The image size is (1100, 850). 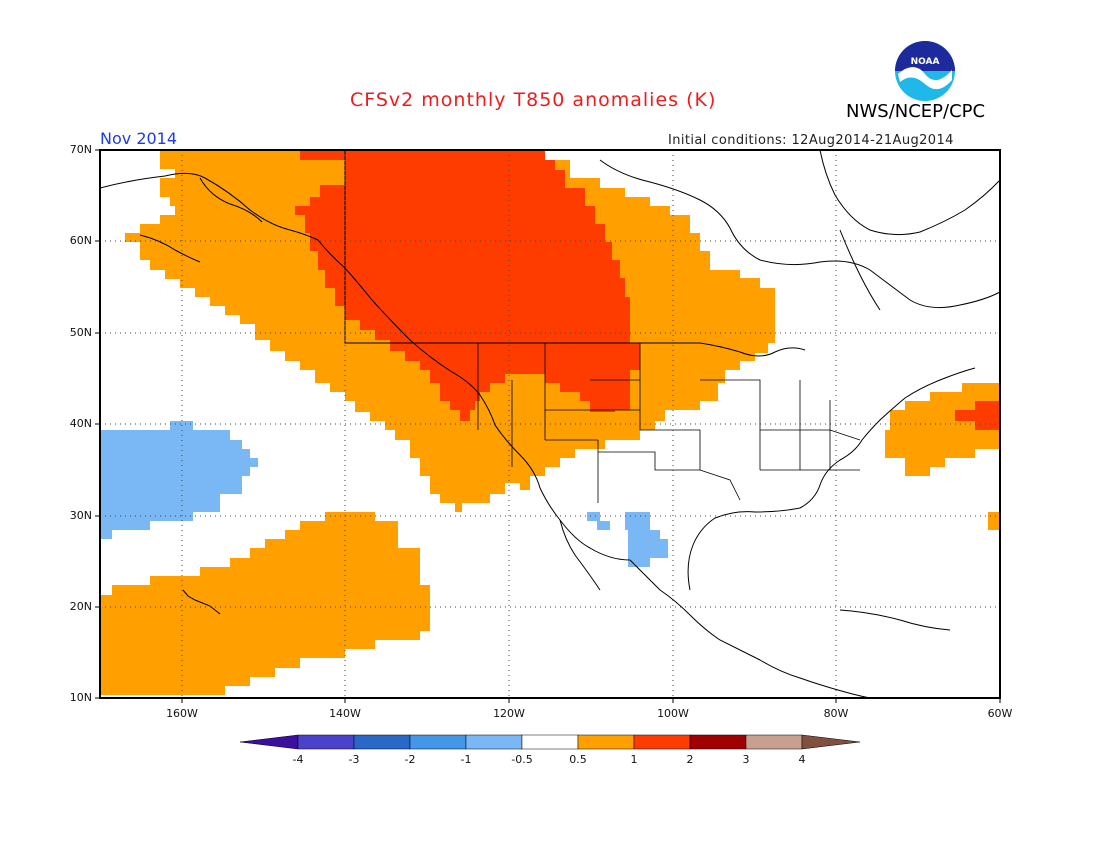 I want to click on logo-text: NOAA, so click(x=925, y=62).